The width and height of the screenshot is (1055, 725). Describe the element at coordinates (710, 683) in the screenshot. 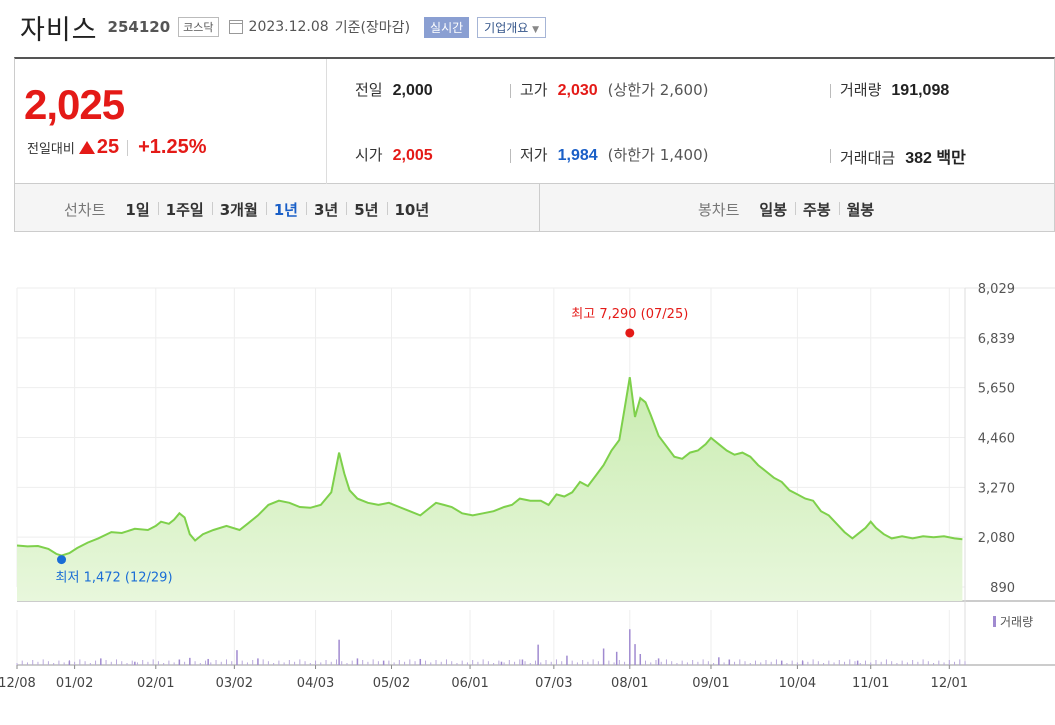

I see `x-tick-label: 09/01` at that location.